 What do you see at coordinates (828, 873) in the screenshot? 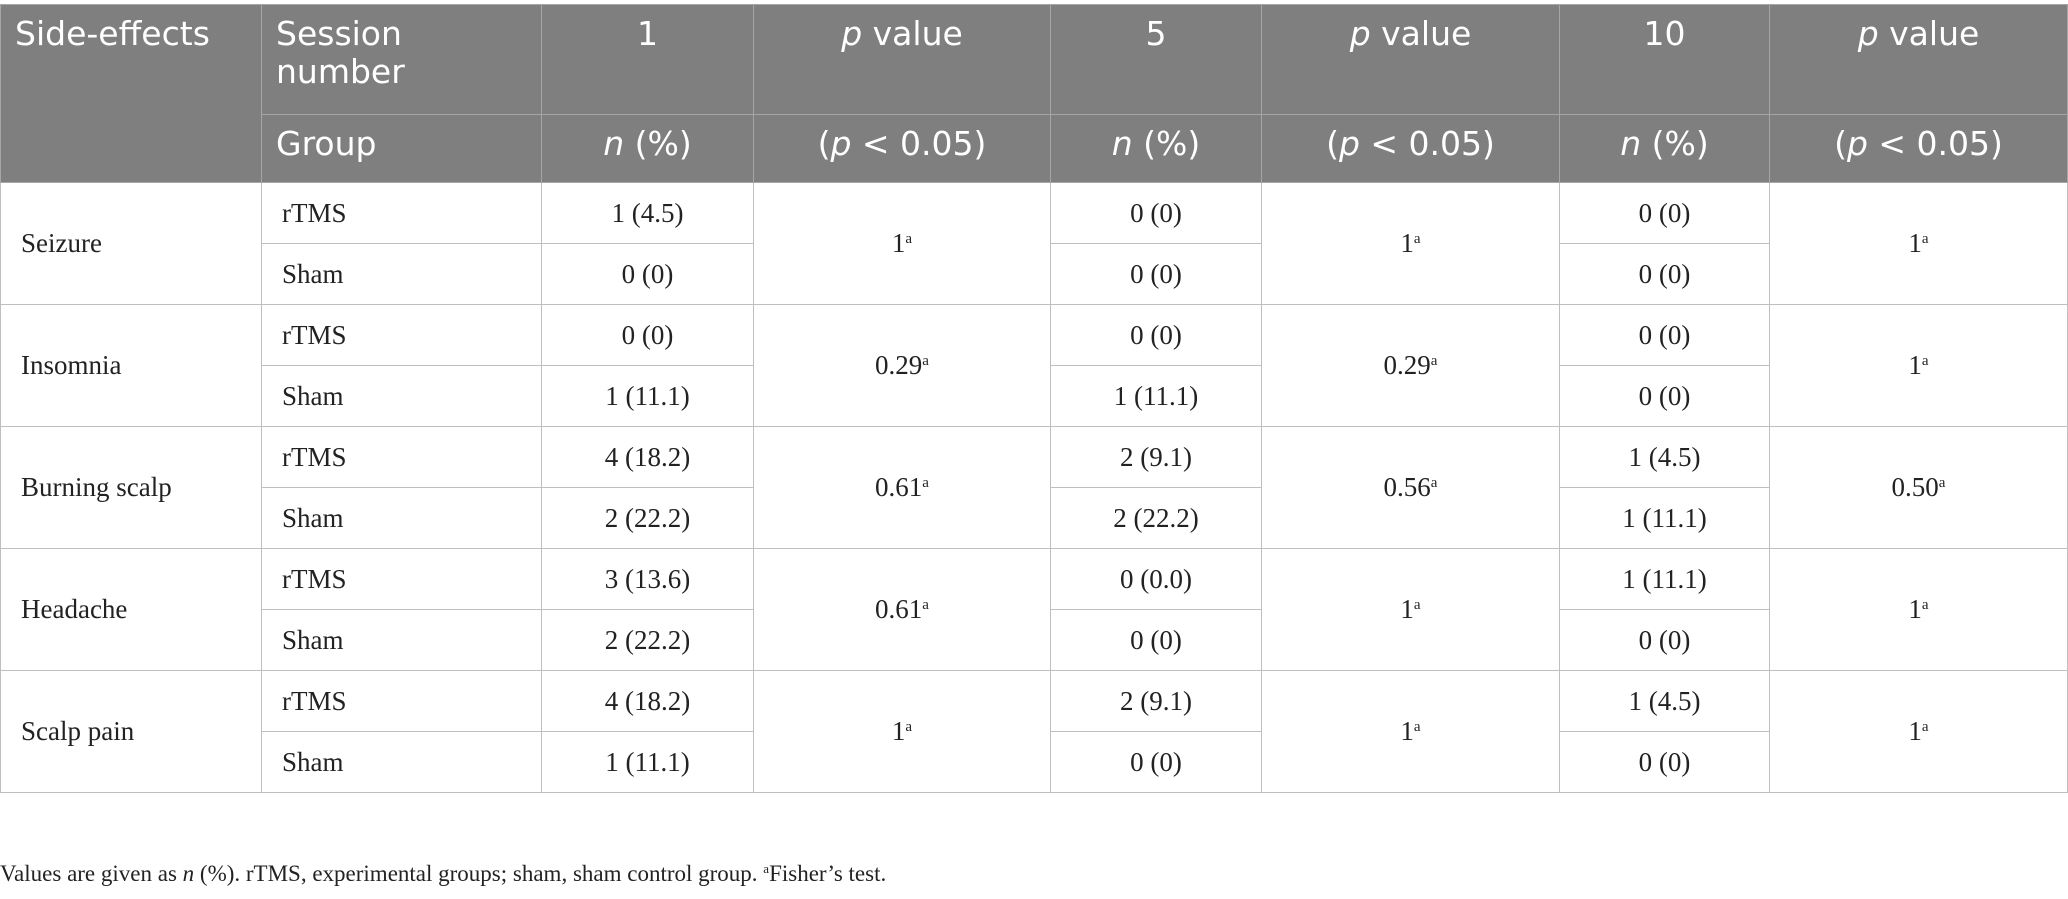
I see `footnote-text: Fisher’s test.` at bounding box center [828, 873].